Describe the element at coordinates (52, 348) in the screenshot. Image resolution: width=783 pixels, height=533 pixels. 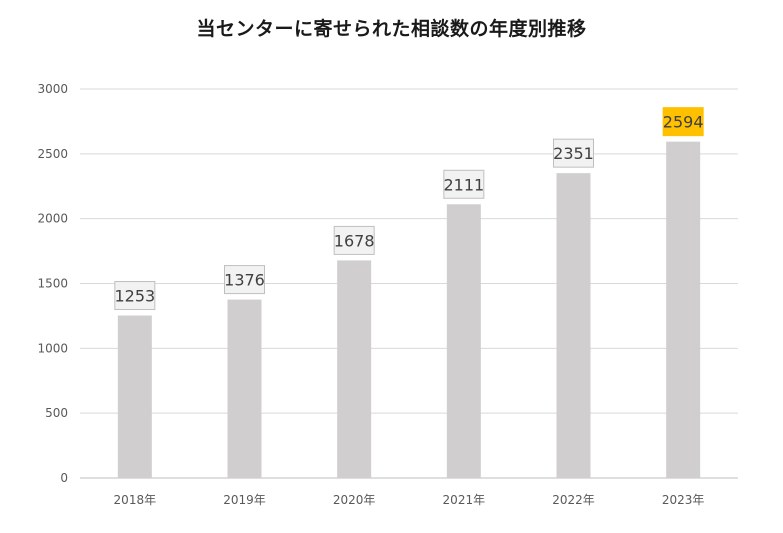
I see `y-tick-label: 1000` at that location.